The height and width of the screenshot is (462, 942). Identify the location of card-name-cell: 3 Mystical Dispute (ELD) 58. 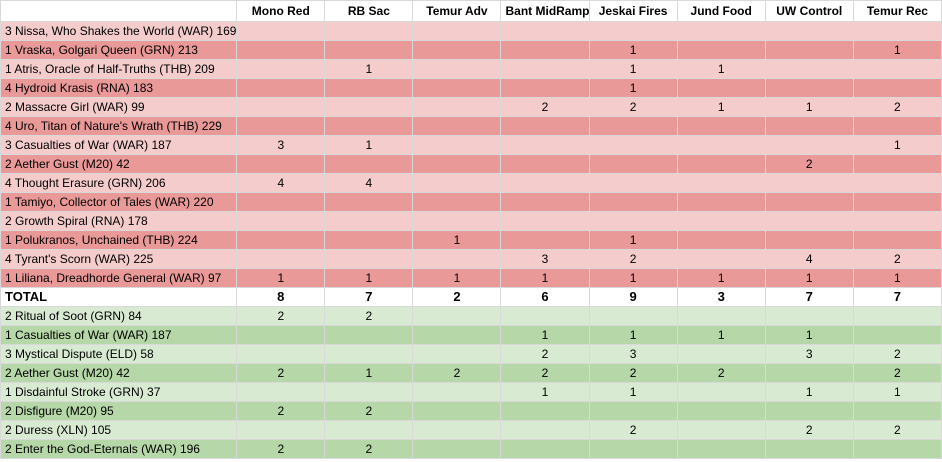
(119, 354).